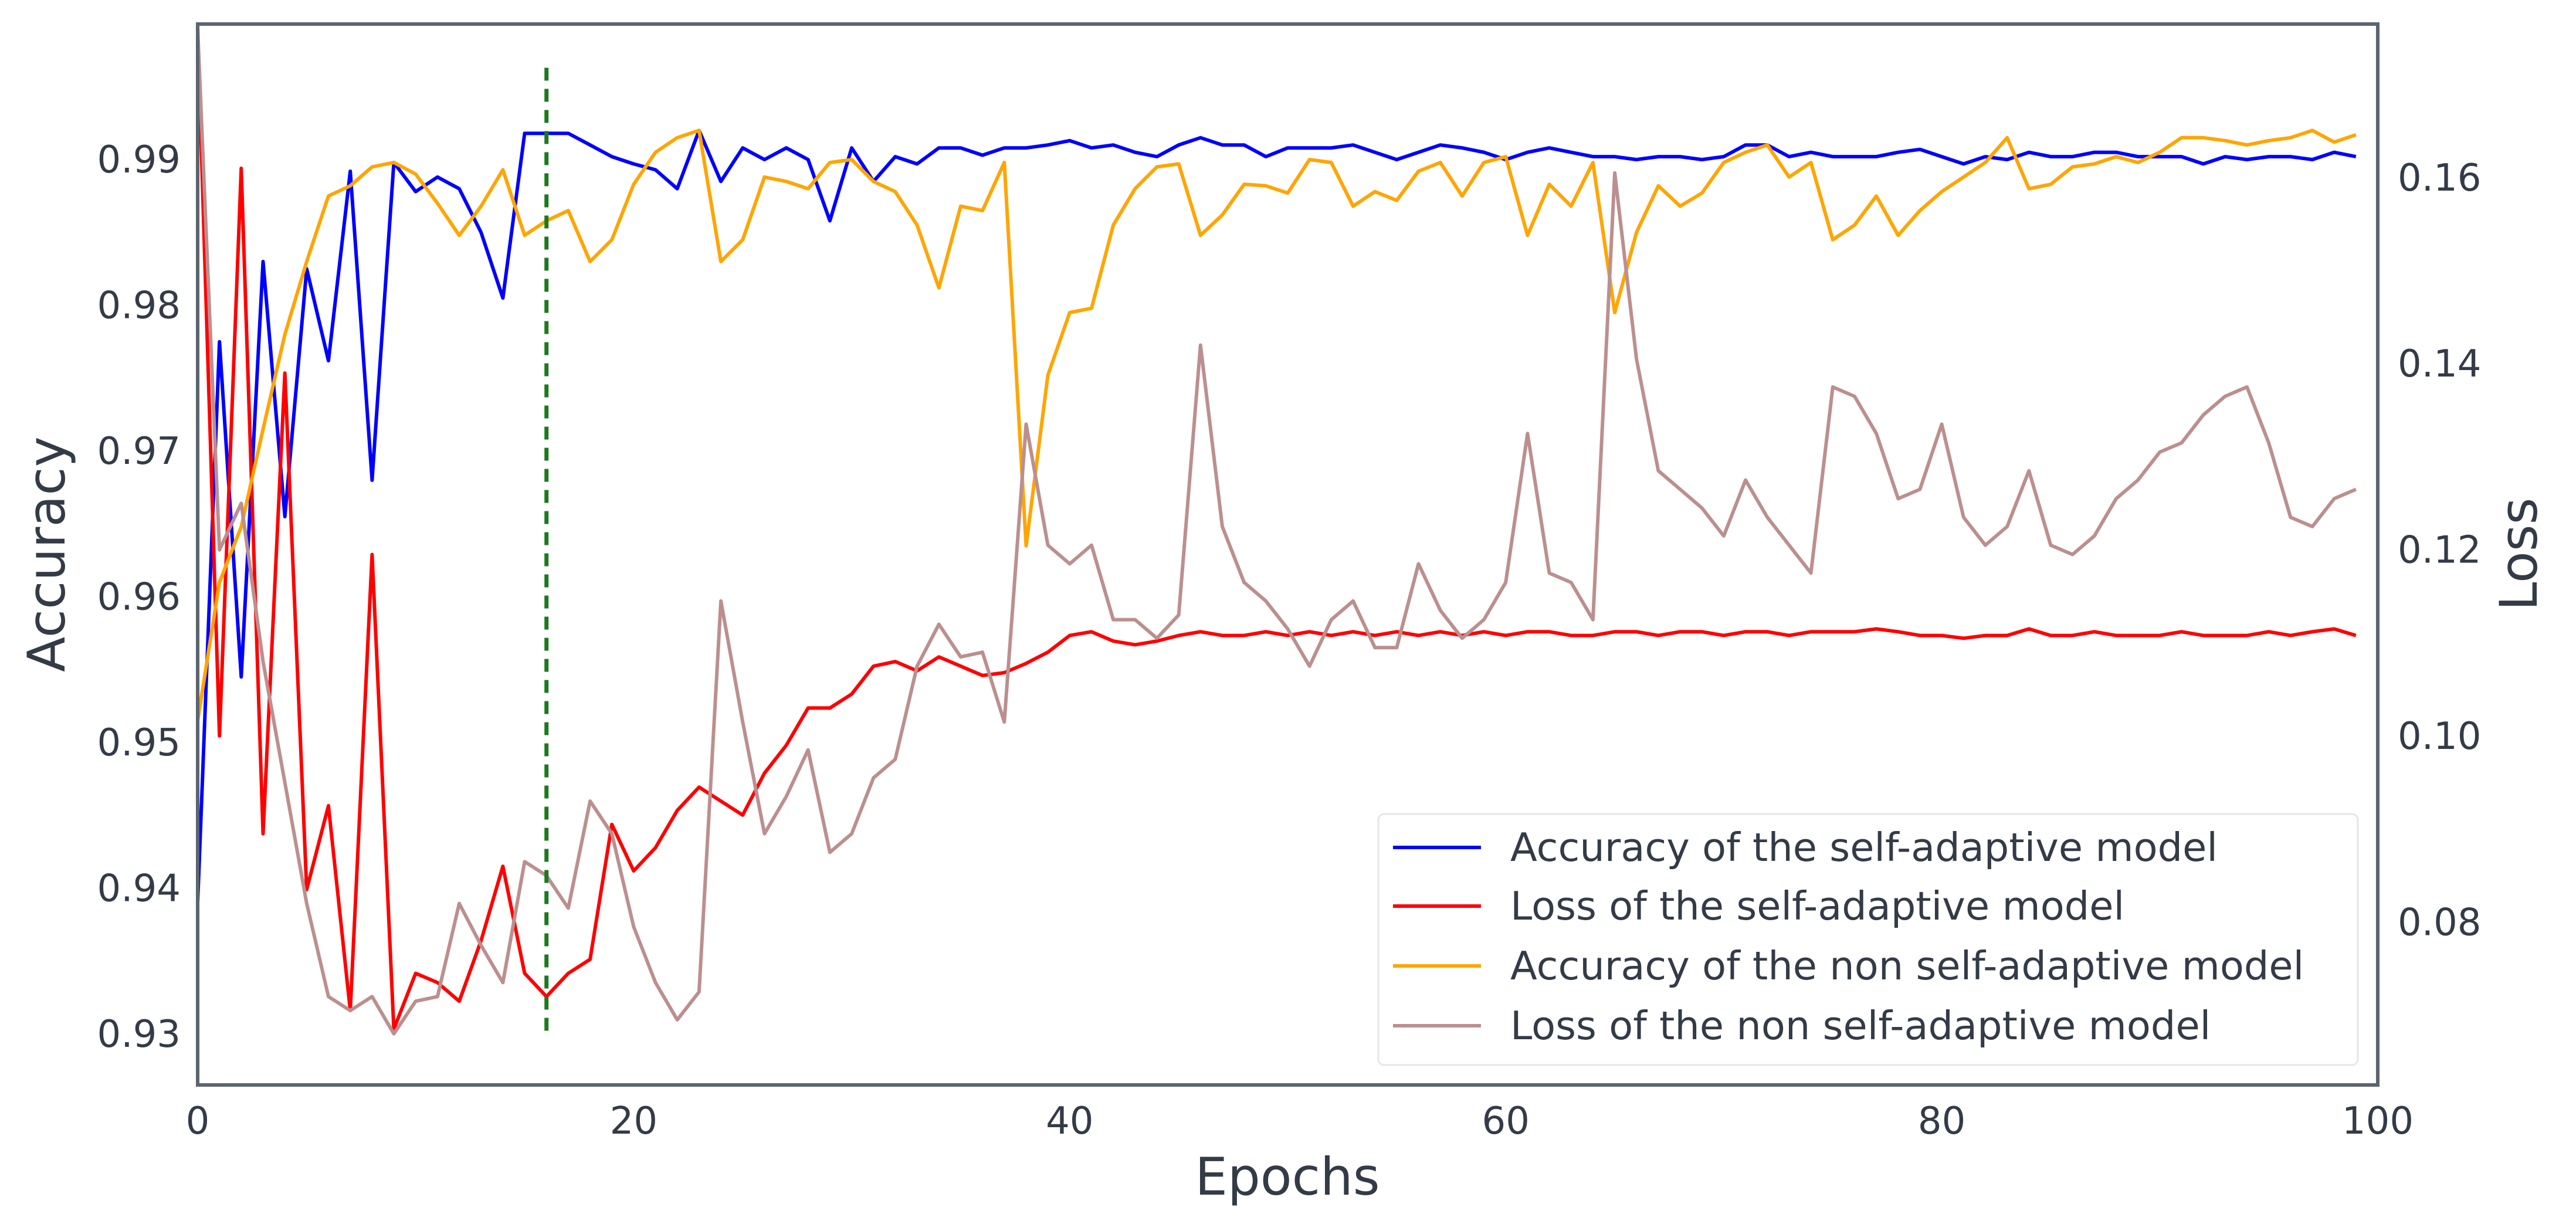  I want to click on y2-tick-label-2: 0.12, so click(2440, 550).